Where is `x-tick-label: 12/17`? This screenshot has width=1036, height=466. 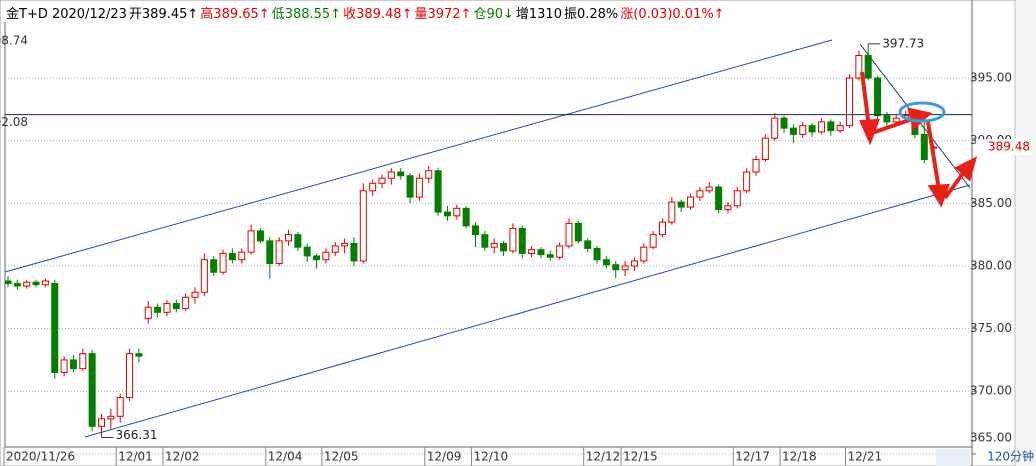
x-tick-label: 12/17 is located at coordinates (752, 457).